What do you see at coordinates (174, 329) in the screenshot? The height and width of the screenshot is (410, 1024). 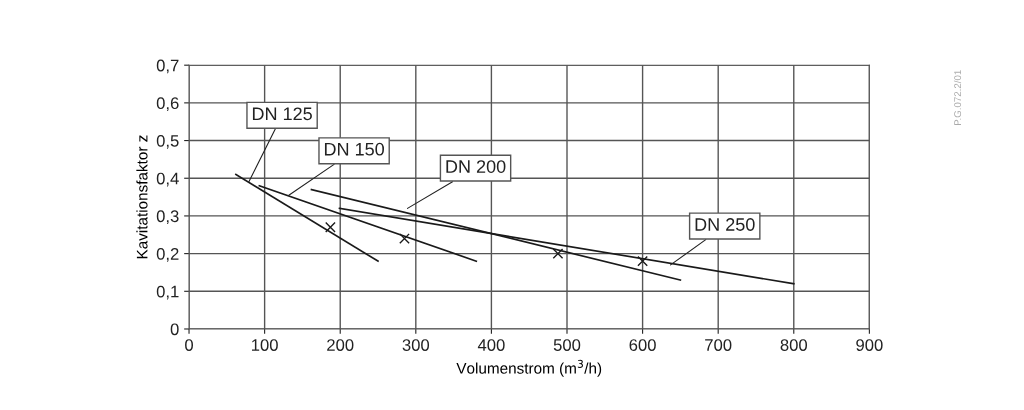 I see `y-tick-label: 0` at bounding box center [174, 329].